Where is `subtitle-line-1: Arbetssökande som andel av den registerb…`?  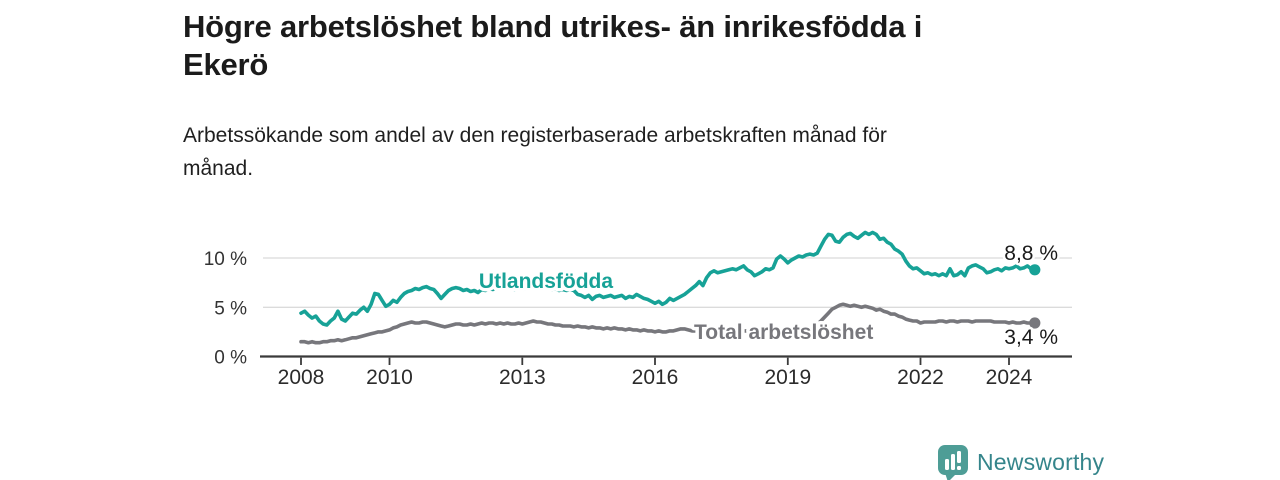
subtitle-line-1: Arbetssökande som andel av den registerb… is located at coordinates (535, 135).